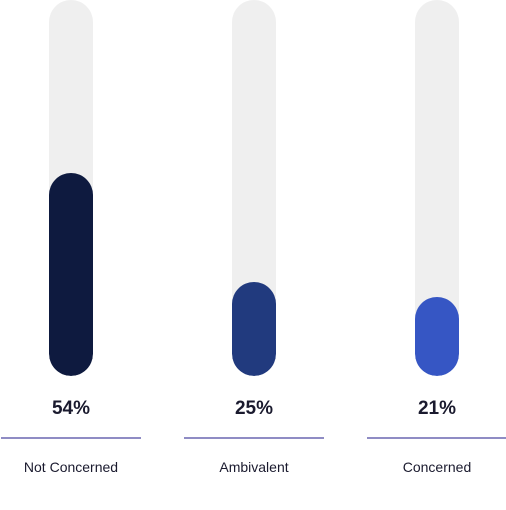 This screenshot has height=510, width=506. Describe the element at coordinates (437, 408) in the screenshot. I see `data-label: 21%` at that location.